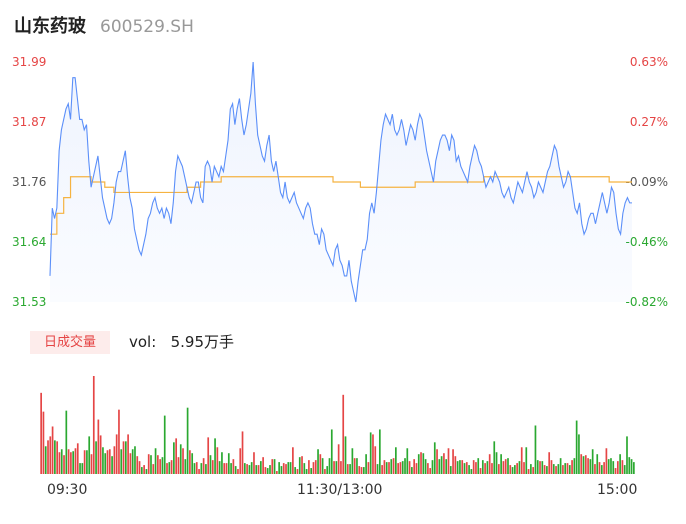 This screenshot has width=686, height=524. I want to click on volume-label: vol:, so click(143, 342).